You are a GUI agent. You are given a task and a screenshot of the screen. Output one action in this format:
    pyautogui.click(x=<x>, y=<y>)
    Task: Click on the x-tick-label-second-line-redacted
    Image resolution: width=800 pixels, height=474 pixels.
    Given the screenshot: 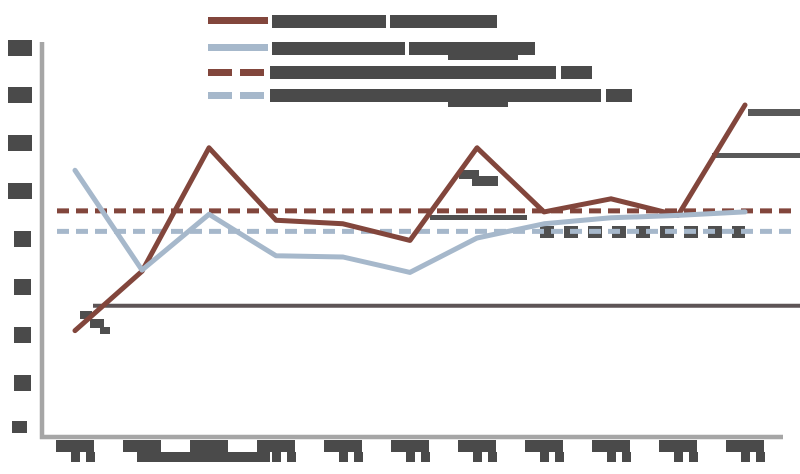 What is the action you would take?
    pyautogui.click(x=203, y=457)
    